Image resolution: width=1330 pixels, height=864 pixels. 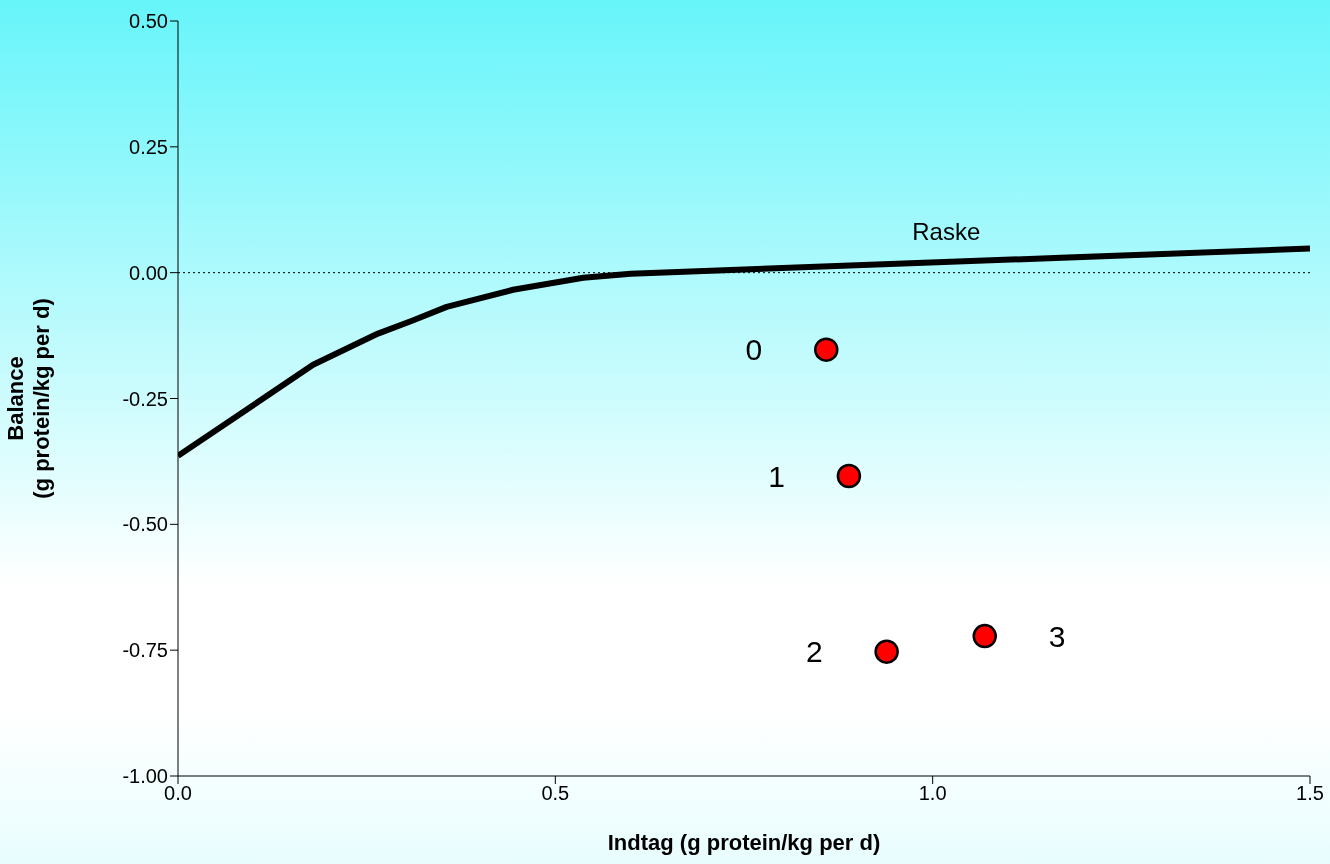 I want to click on x-tick-label: 1.5, so click(x=1310, y=793).